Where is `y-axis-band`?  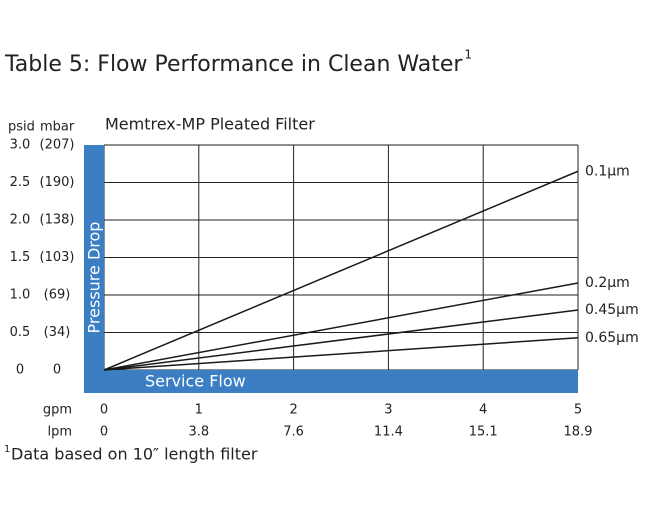 y-axis-band is located at coordinates (94, 269).